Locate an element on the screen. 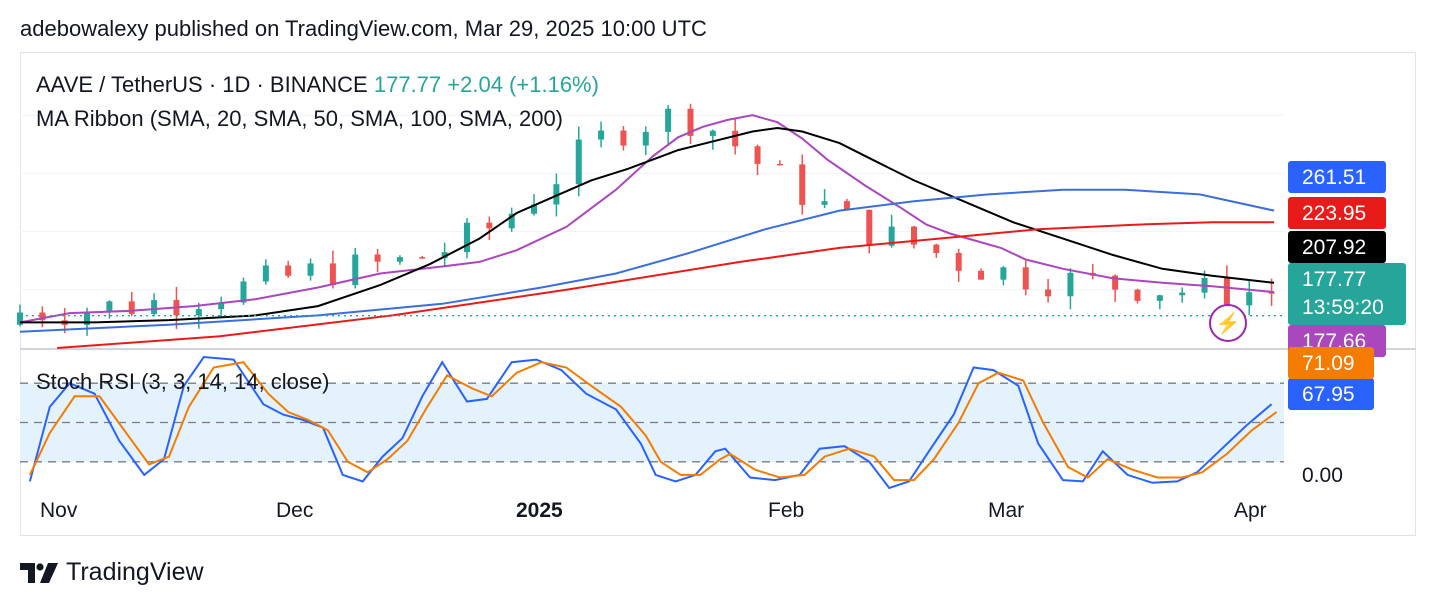 This screenshot has height=606, width=1436. price-tag-text: 223.95 is located at coordinates (1334, 213).